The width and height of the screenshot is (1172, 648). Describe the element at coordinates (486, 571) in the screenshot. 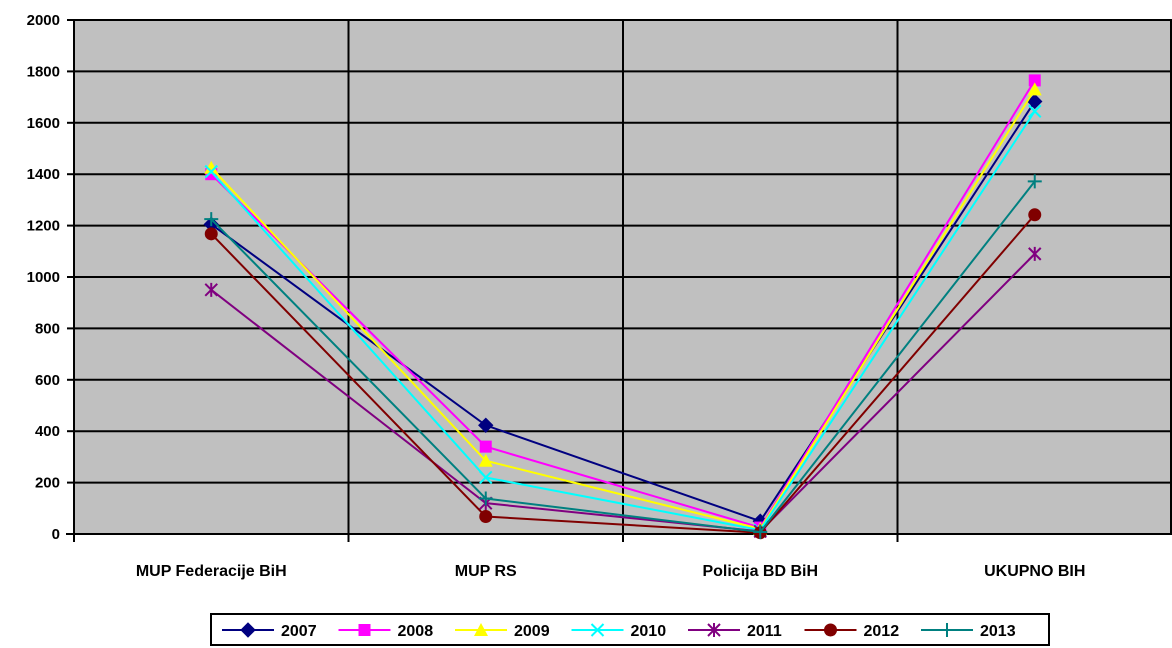

I see `x-category-label: MUP RS` at that location.